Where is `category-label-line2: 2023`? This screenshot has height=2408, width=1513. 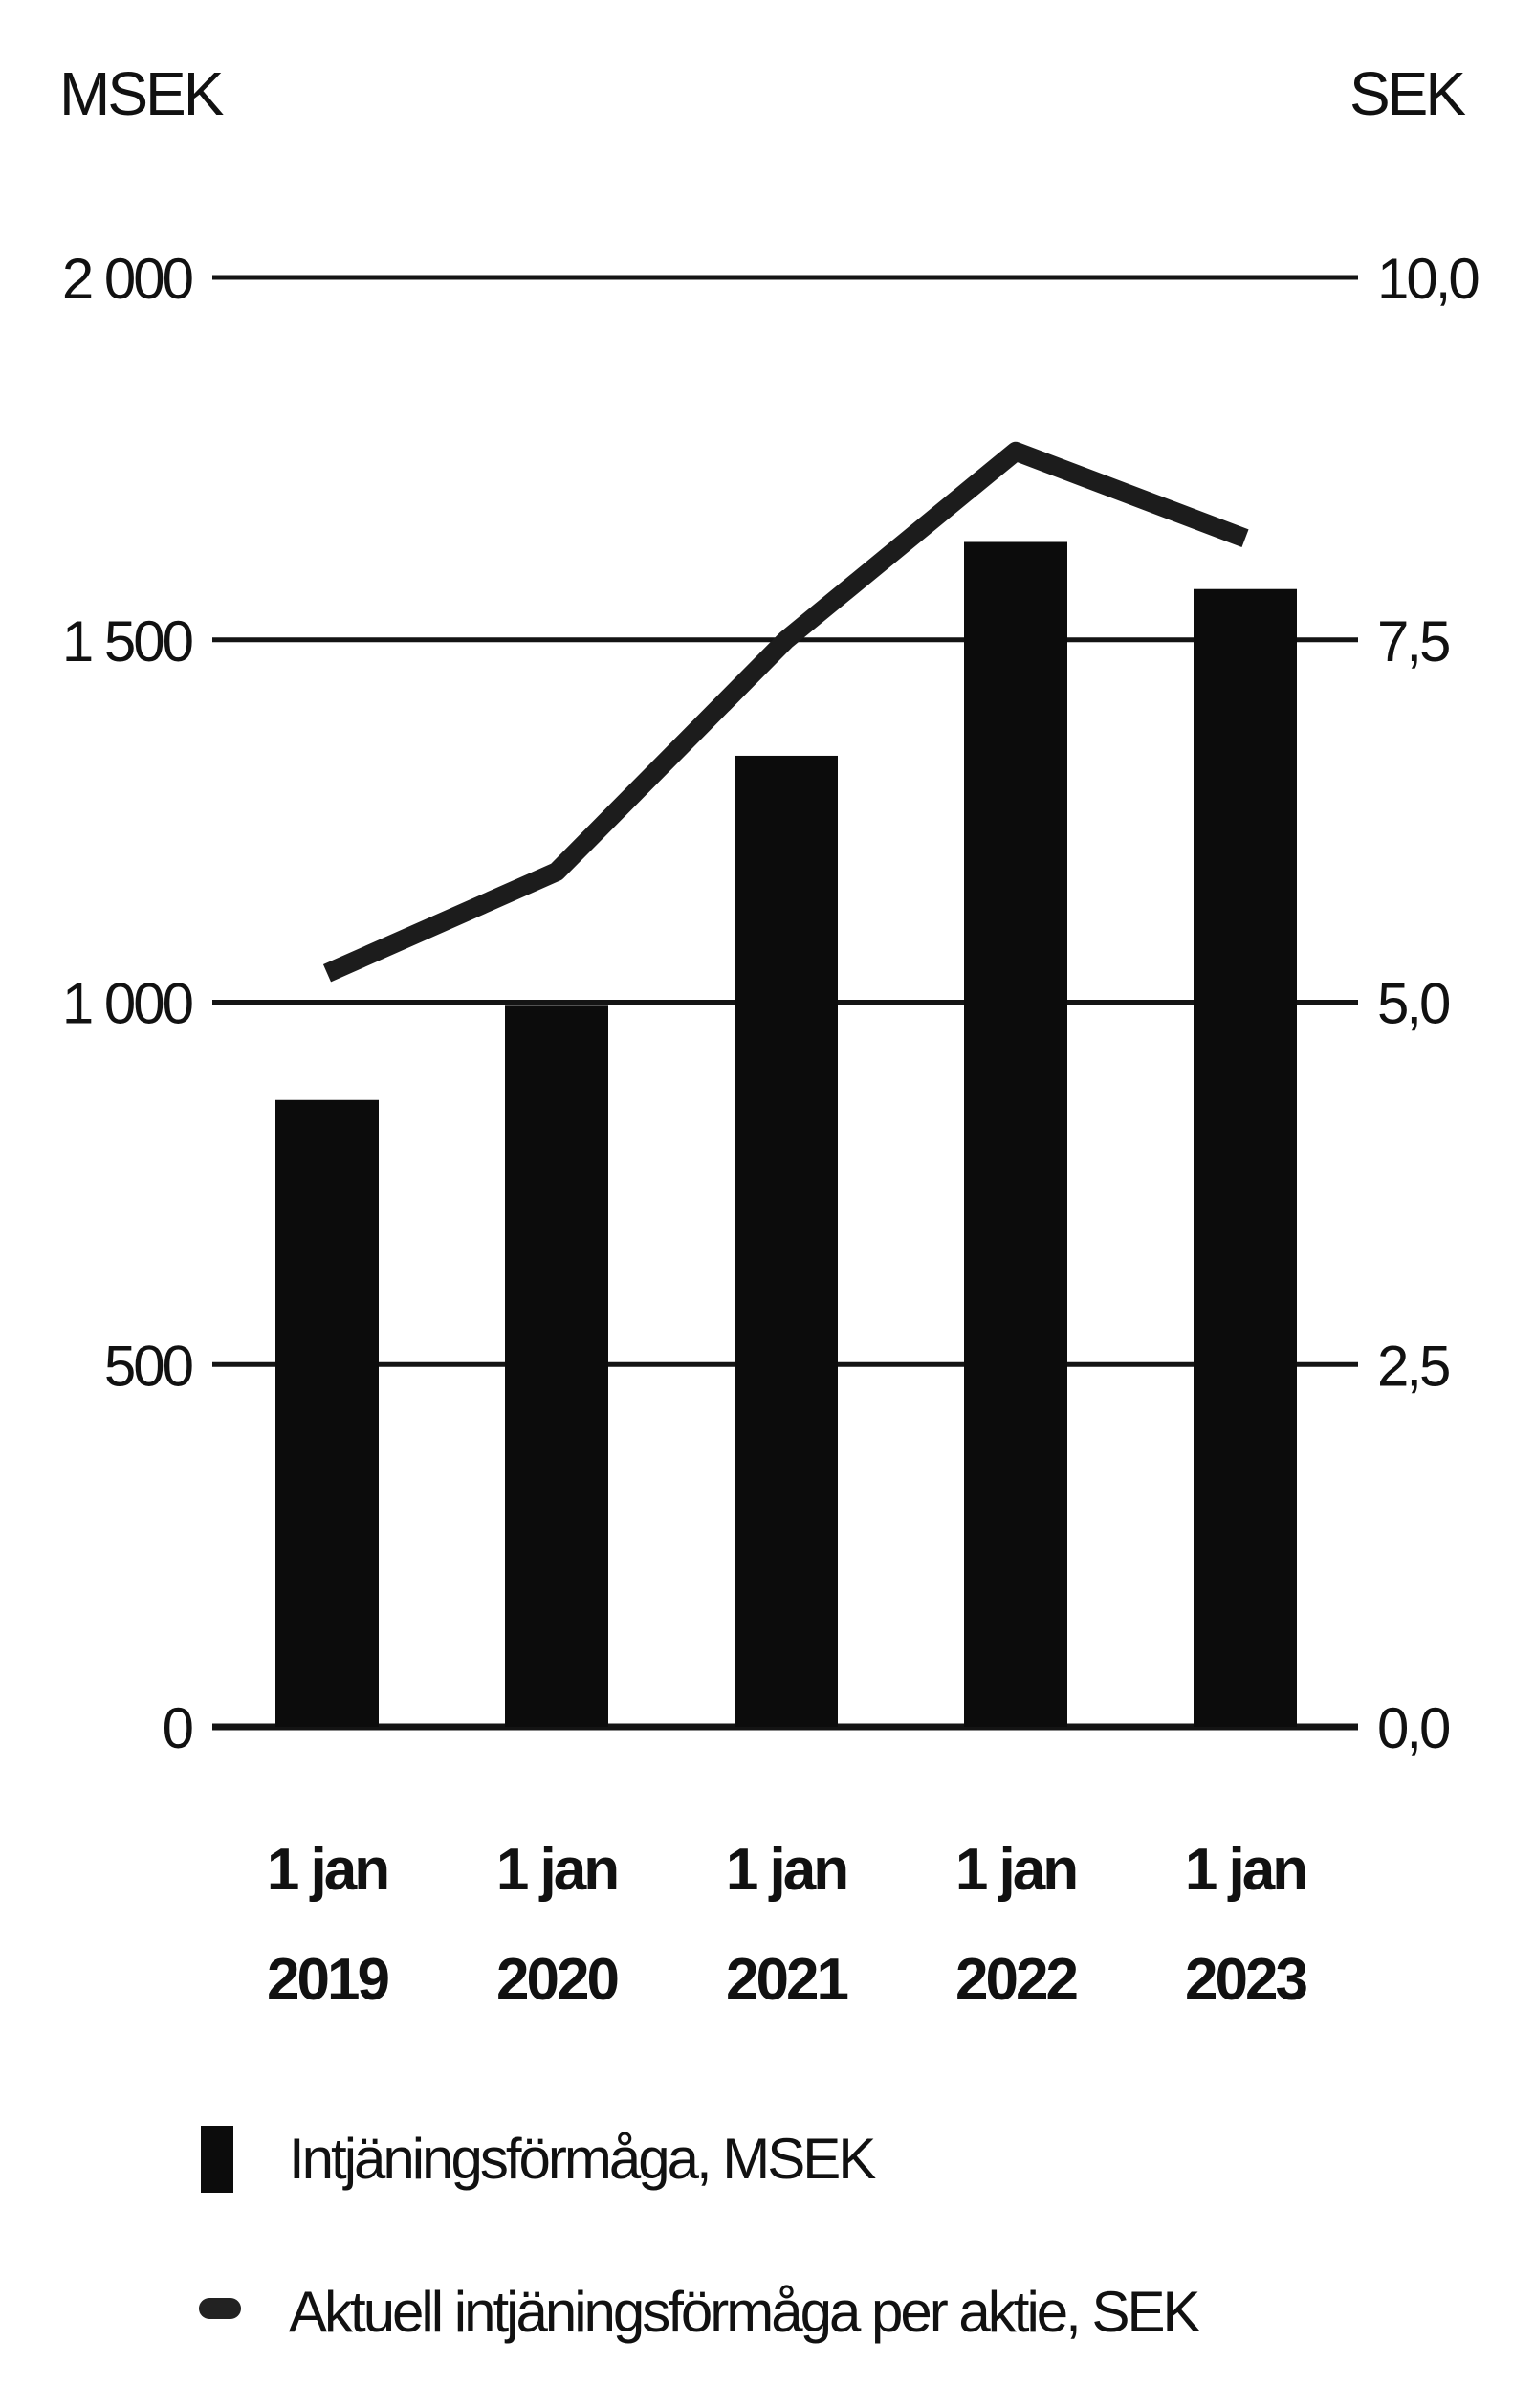
category-label-line2: 2023 is located at coordinates (1245, 1980).